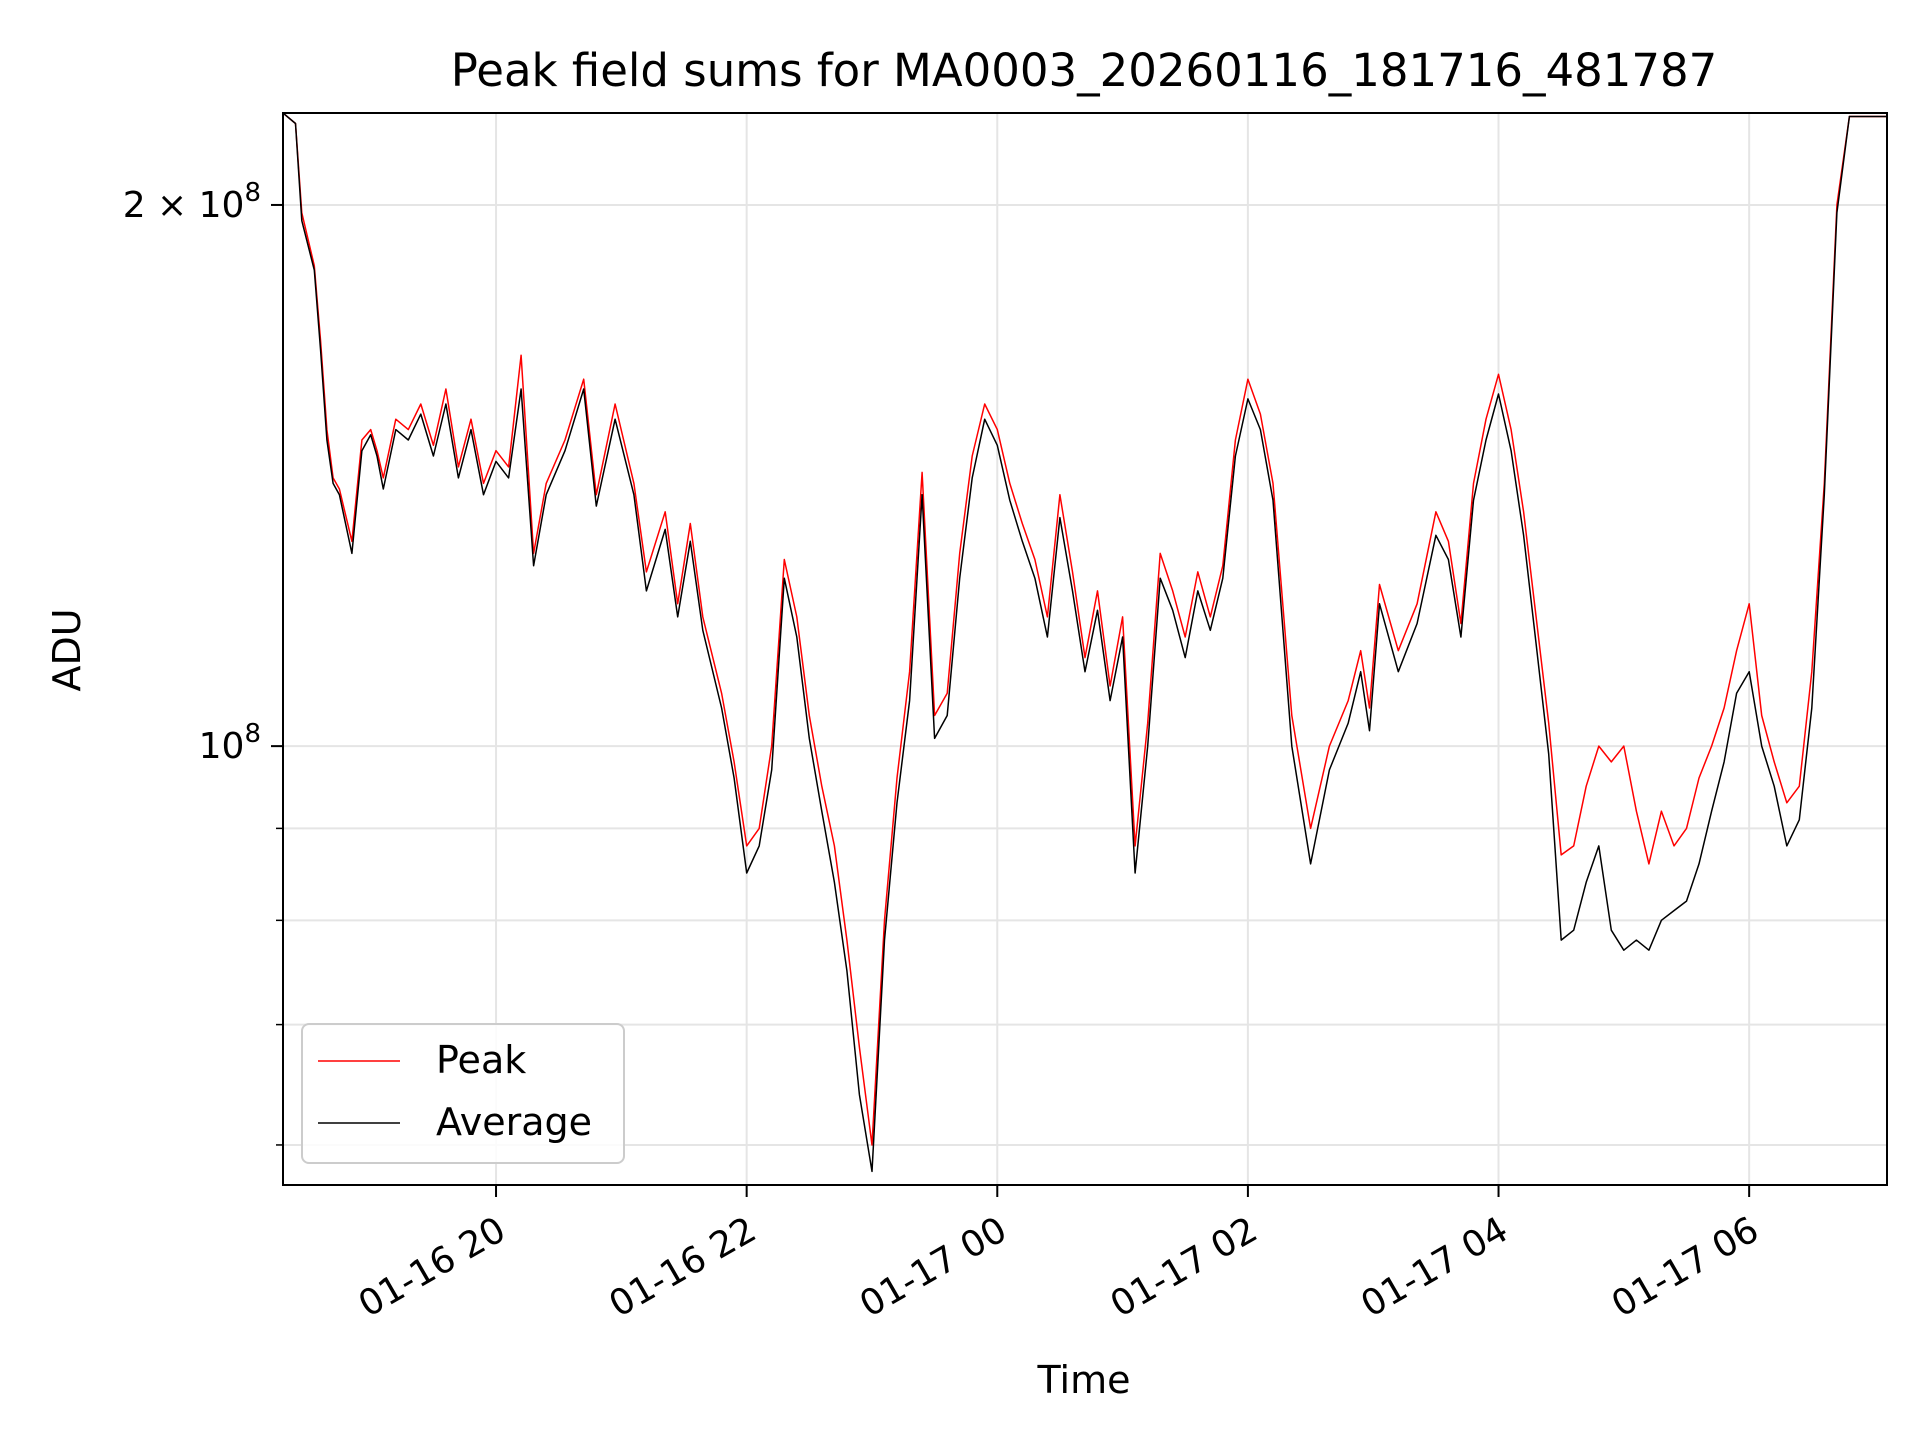 This screenshot has height=1440, width=1920. I want to click on legend-box, so click(463, 1093).